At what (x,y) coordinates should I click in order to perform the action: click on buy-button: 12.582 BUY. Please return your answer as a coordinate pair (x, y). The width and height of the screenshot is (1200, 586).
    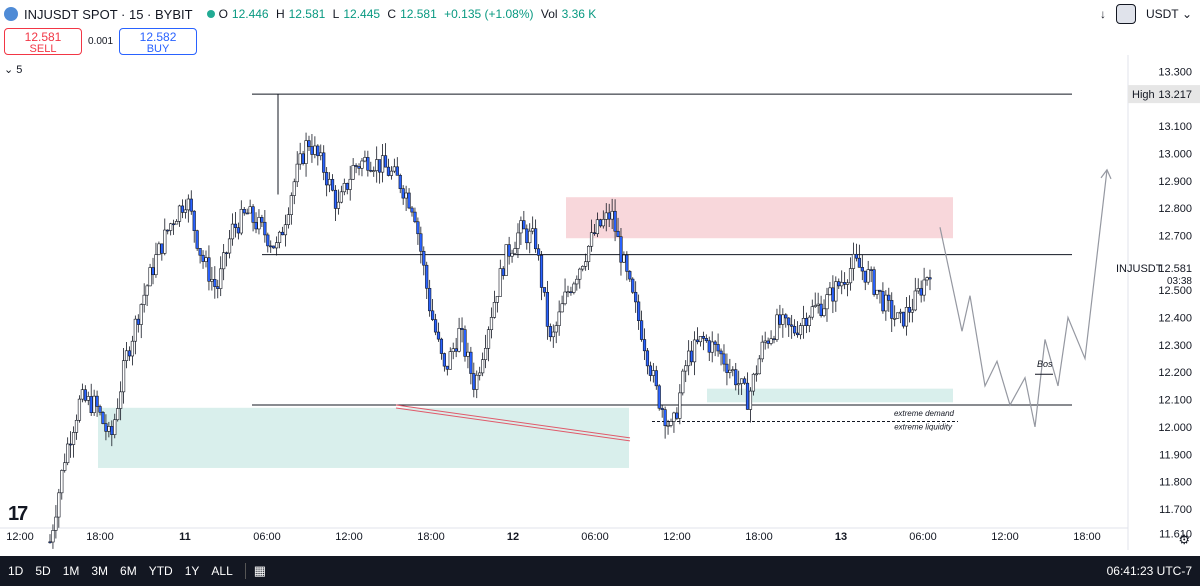
    Looking at the image, I should click on (158, 41).